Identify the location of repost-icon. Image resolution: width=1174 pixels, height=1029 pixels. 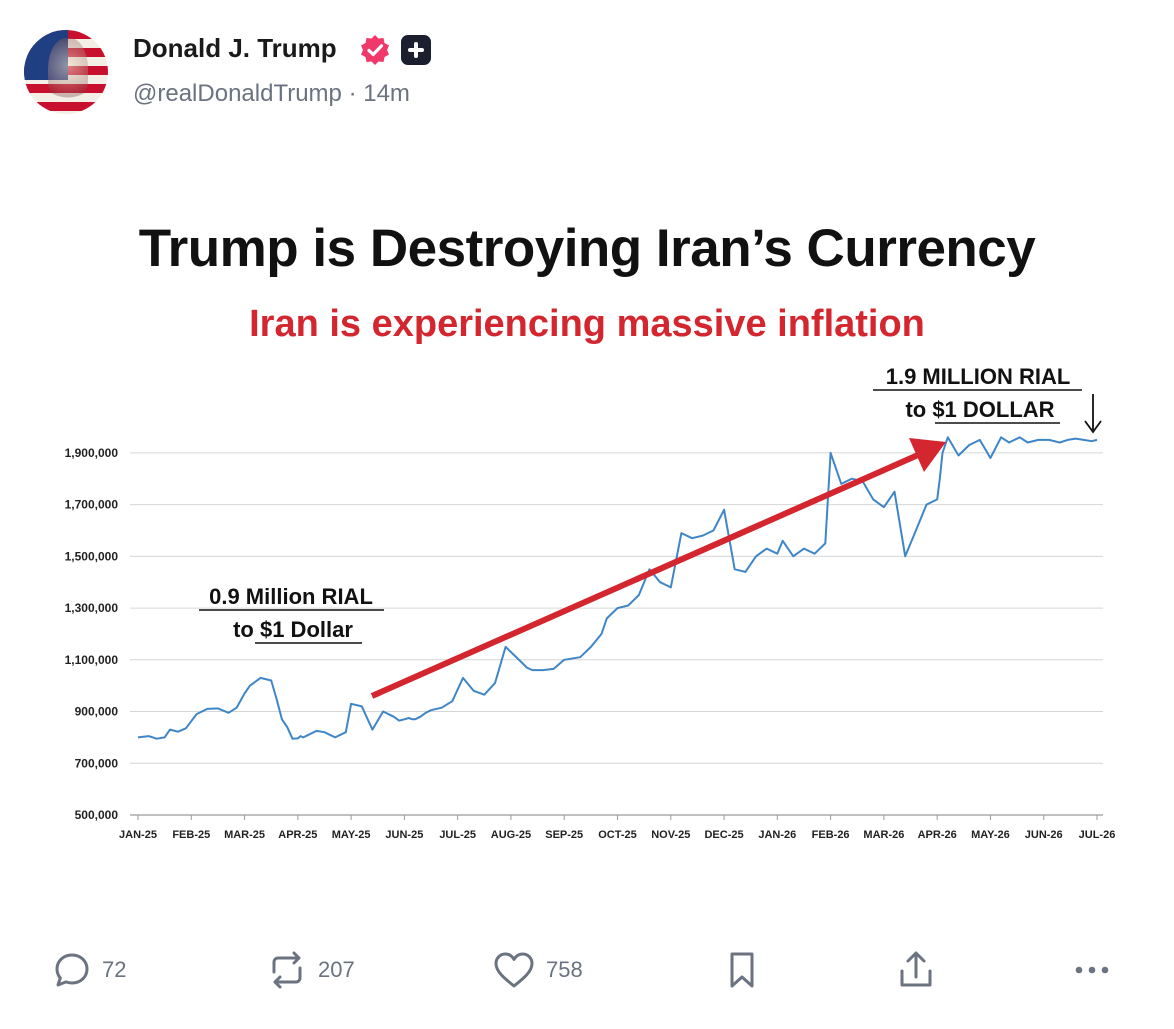
(287, 970).